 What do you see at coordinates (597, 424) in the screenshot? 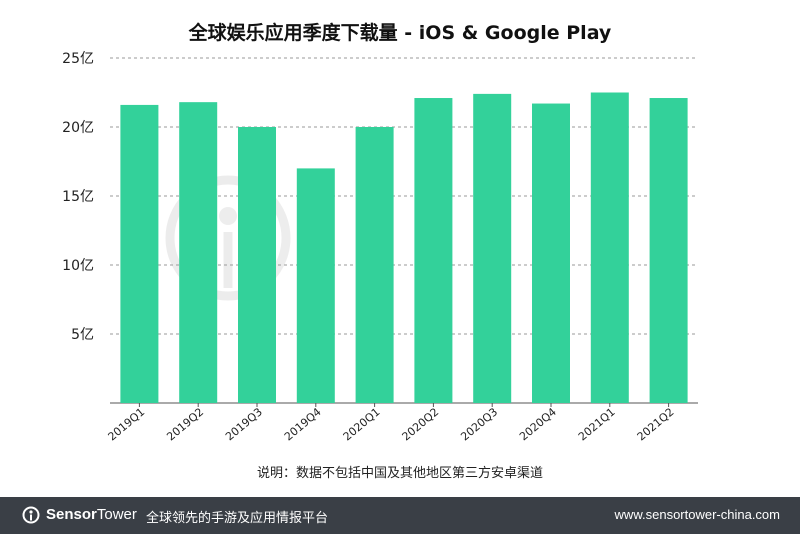
I see `x-tick-label: 2021Q1` at bounding box center [597, 424].